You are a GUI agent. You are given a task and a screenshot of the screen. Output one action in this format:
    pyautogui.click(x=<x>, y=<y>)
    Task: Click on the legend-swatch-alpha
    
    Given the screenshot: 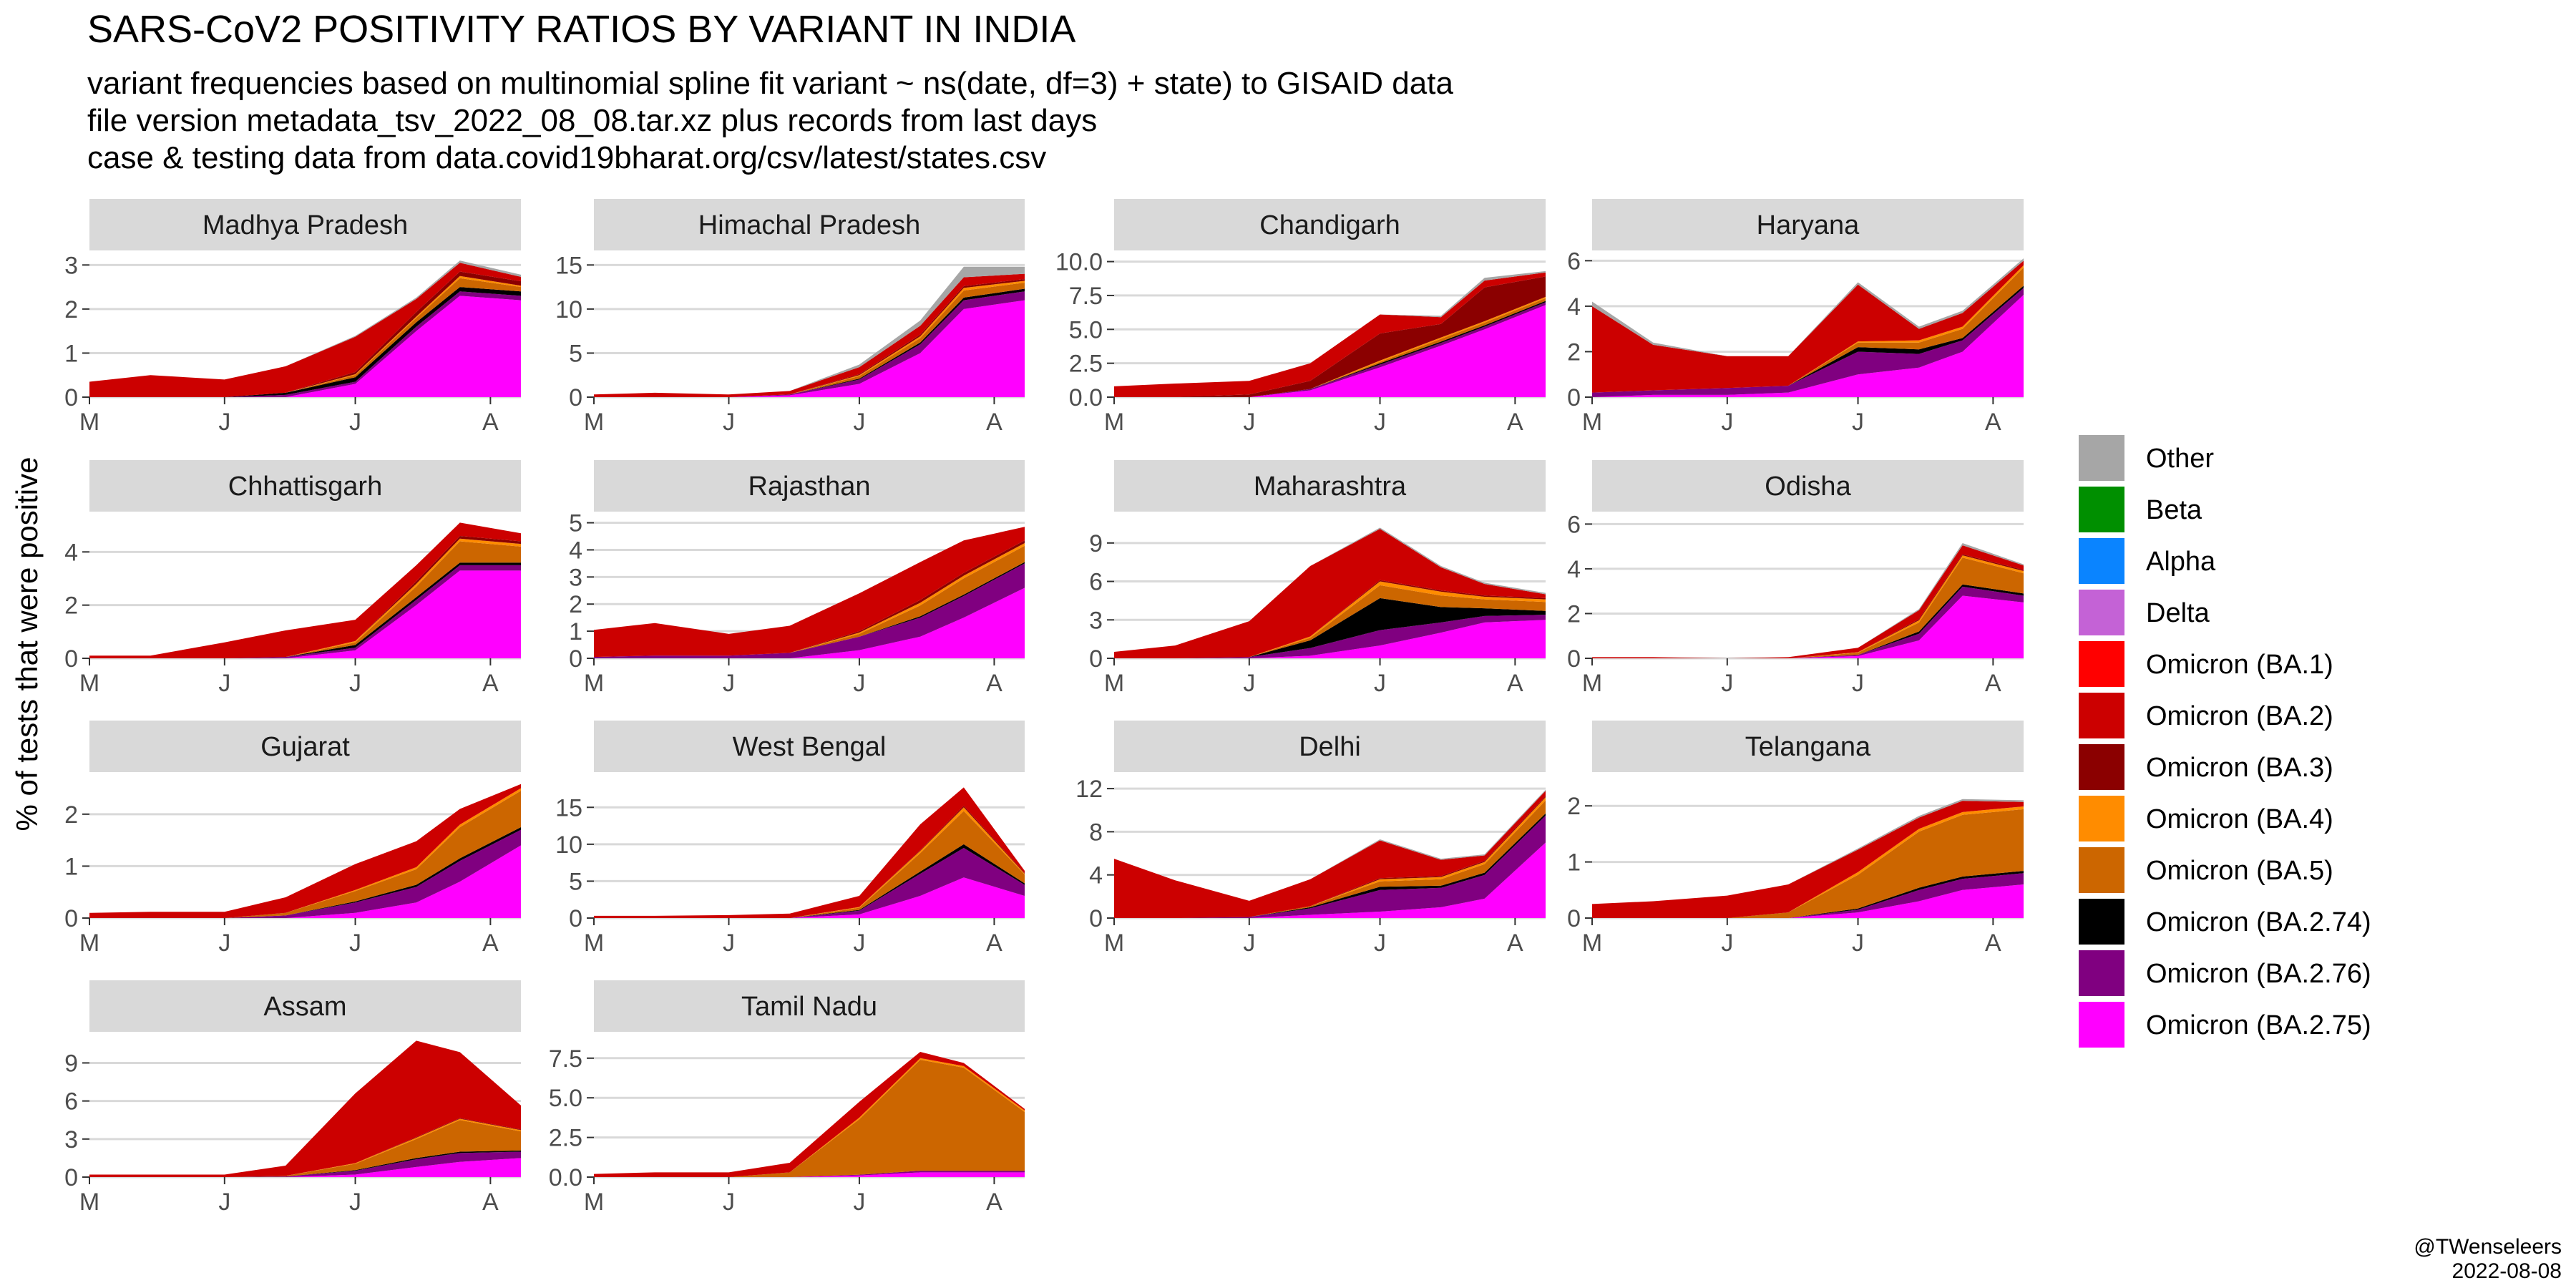 What is the action you would take?
    pyautogui.click(x=2101, y=561)
    